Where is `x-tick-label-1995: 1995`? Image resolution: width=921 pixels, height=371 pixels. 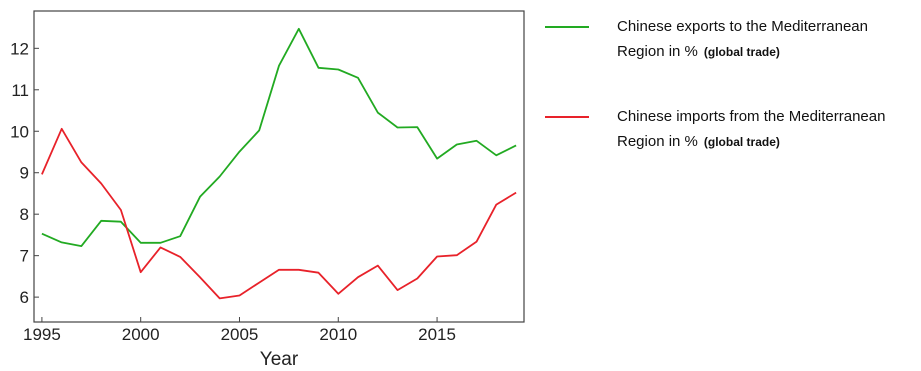
x-tick-label-1995: 1995 is located at coordinates (42, 334).